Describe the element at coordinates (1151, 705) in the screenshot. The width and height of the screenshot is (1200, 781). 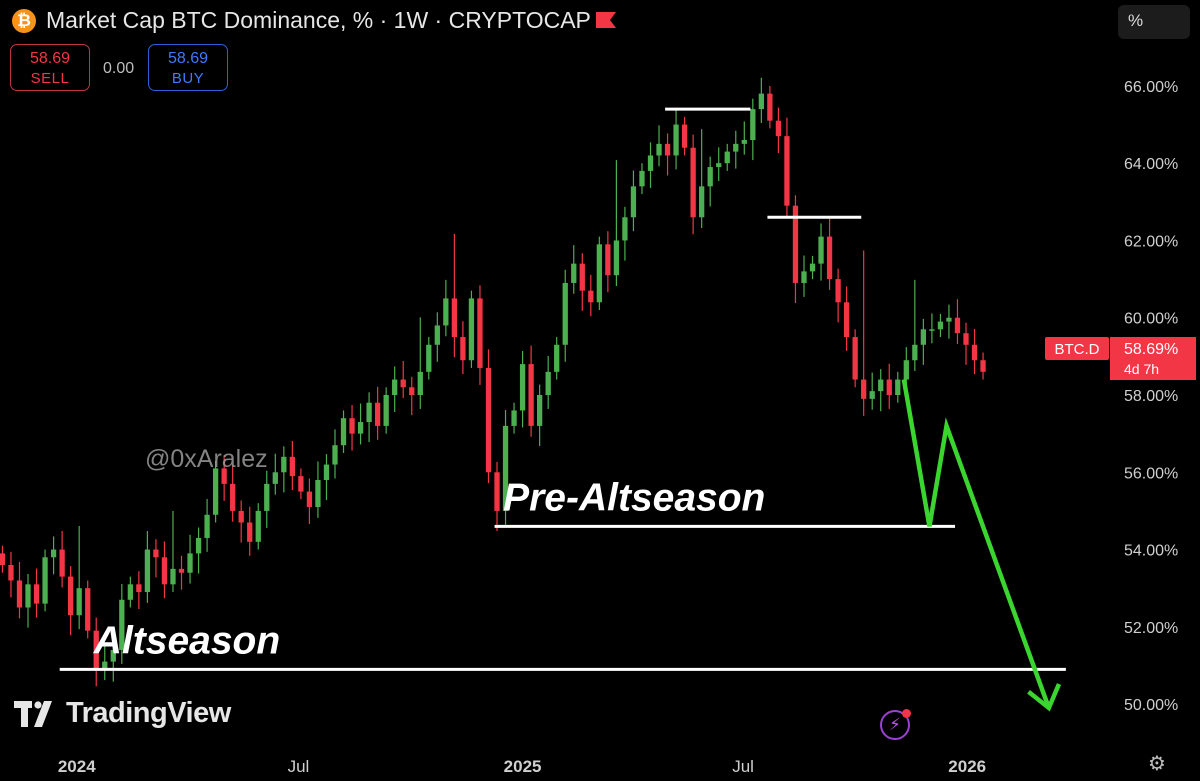
I see `y-tick-label: 50.00%` at that location.